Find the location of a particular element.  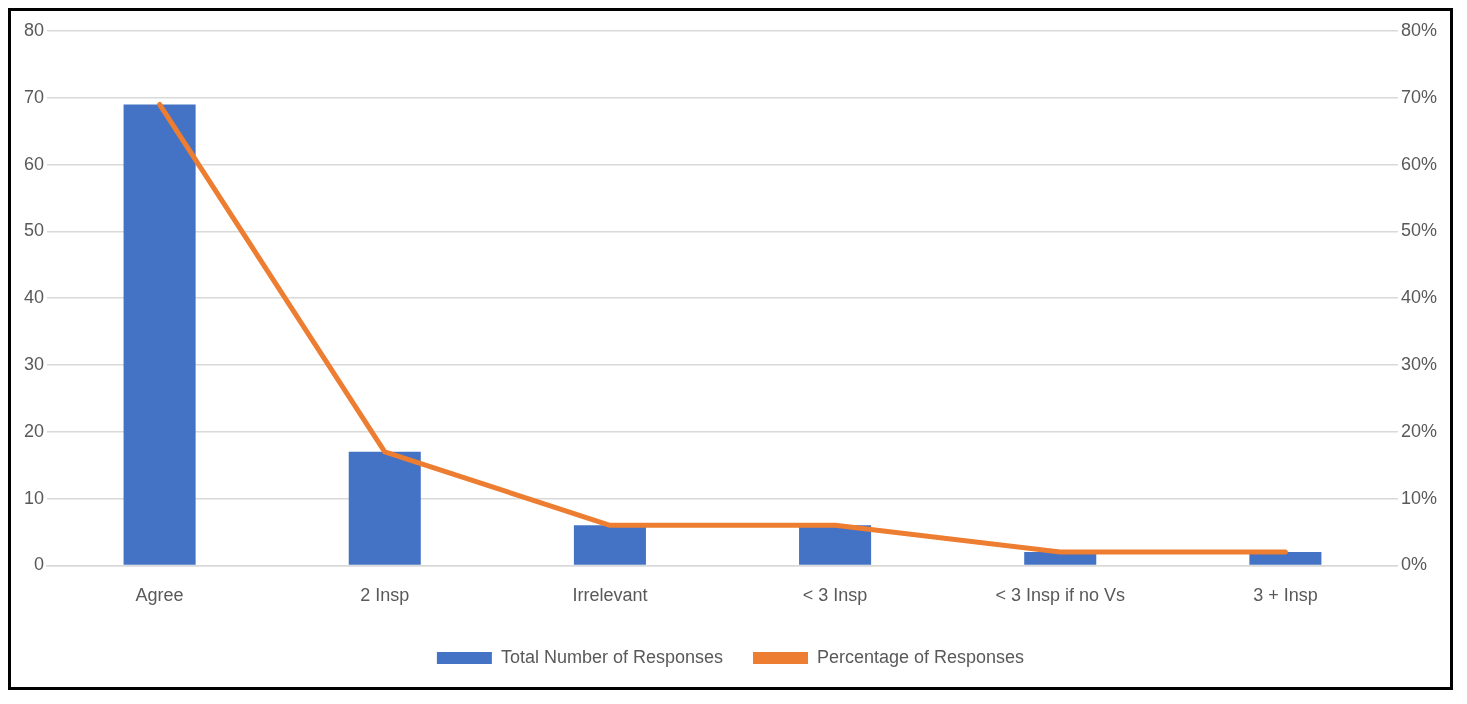

legend-label: Total Number of Responses is located at coordinates (611, 656).